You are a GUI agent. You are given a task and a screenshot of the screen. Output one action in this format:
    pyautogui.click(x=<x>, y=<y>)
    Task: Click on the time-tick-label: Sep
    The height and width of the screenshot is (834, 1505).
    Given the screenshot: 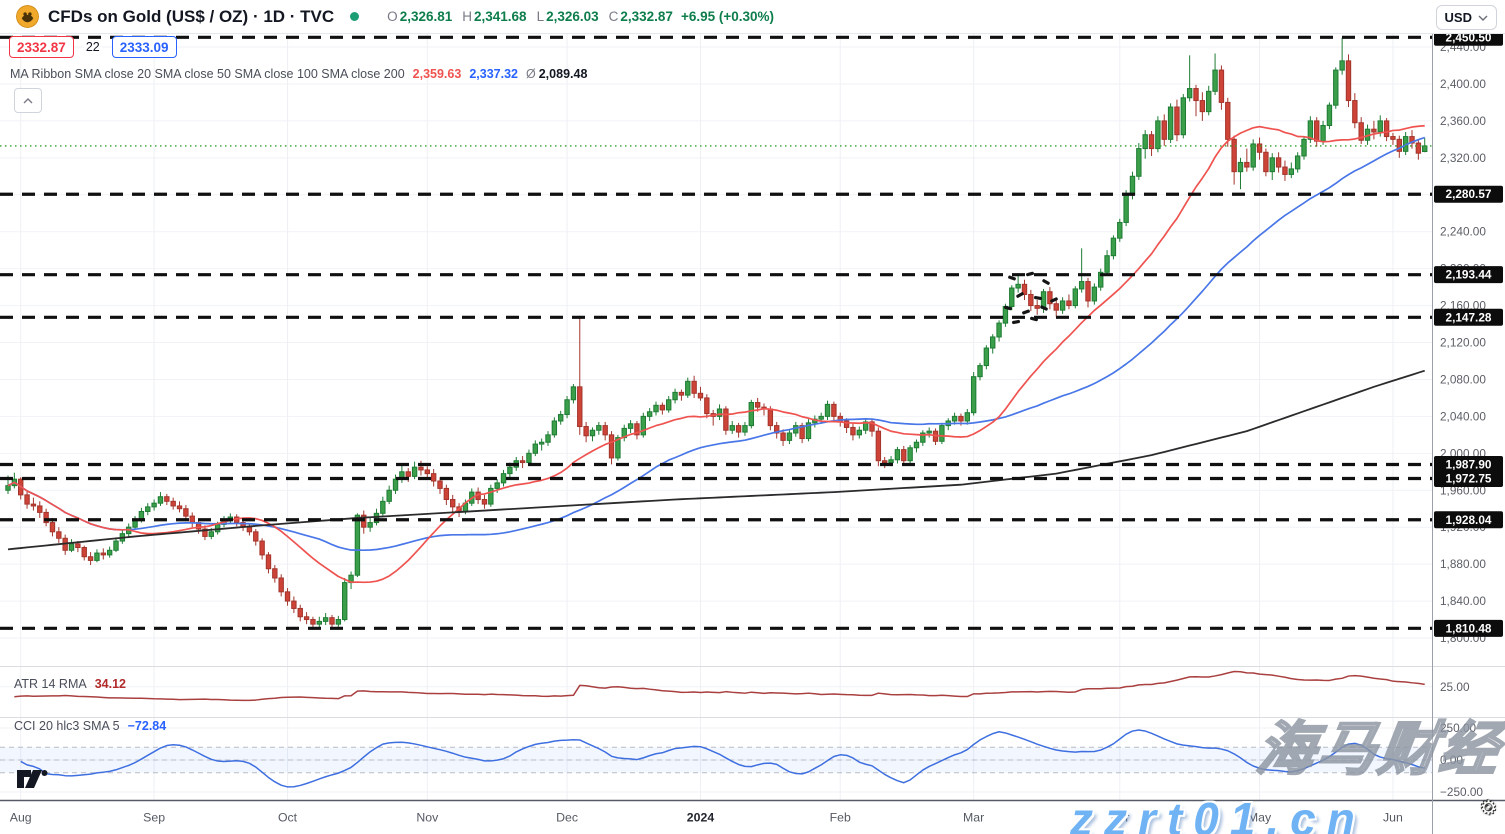 What is the action you would take?
    pyautogui.click(x=154, y=818)
    